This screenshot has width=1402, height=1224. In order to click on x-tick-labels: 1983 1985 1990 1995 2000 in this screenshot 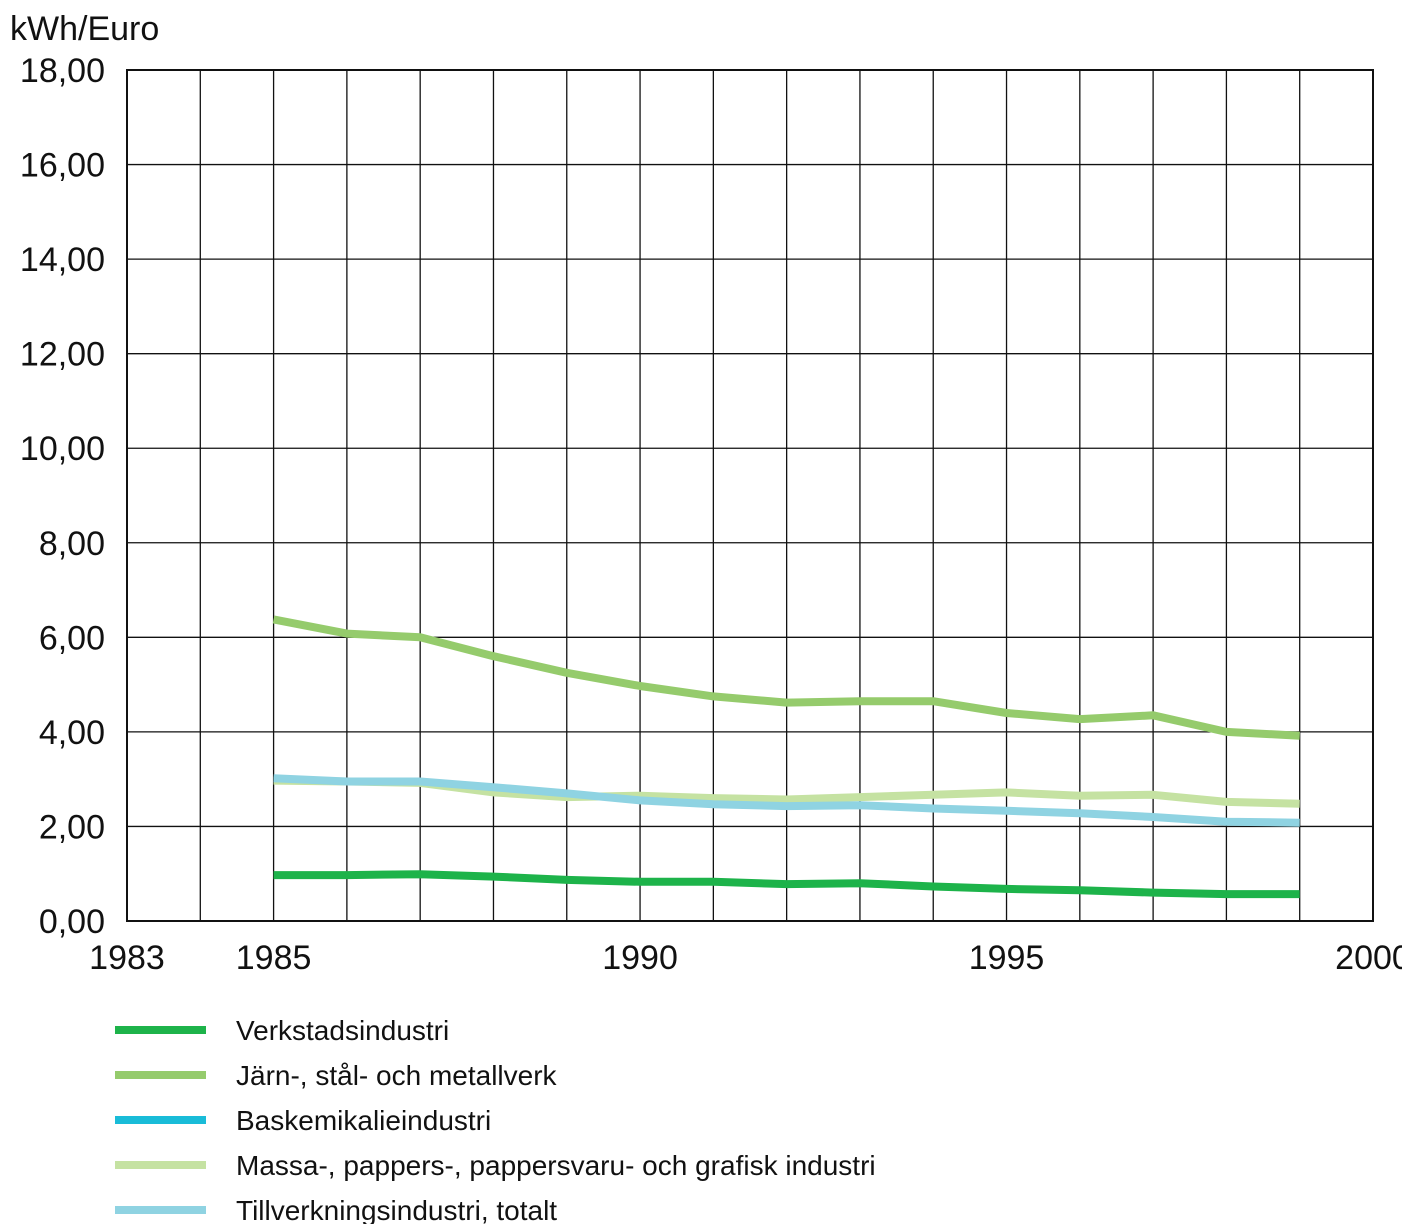, I will do `click(745, 958)`.